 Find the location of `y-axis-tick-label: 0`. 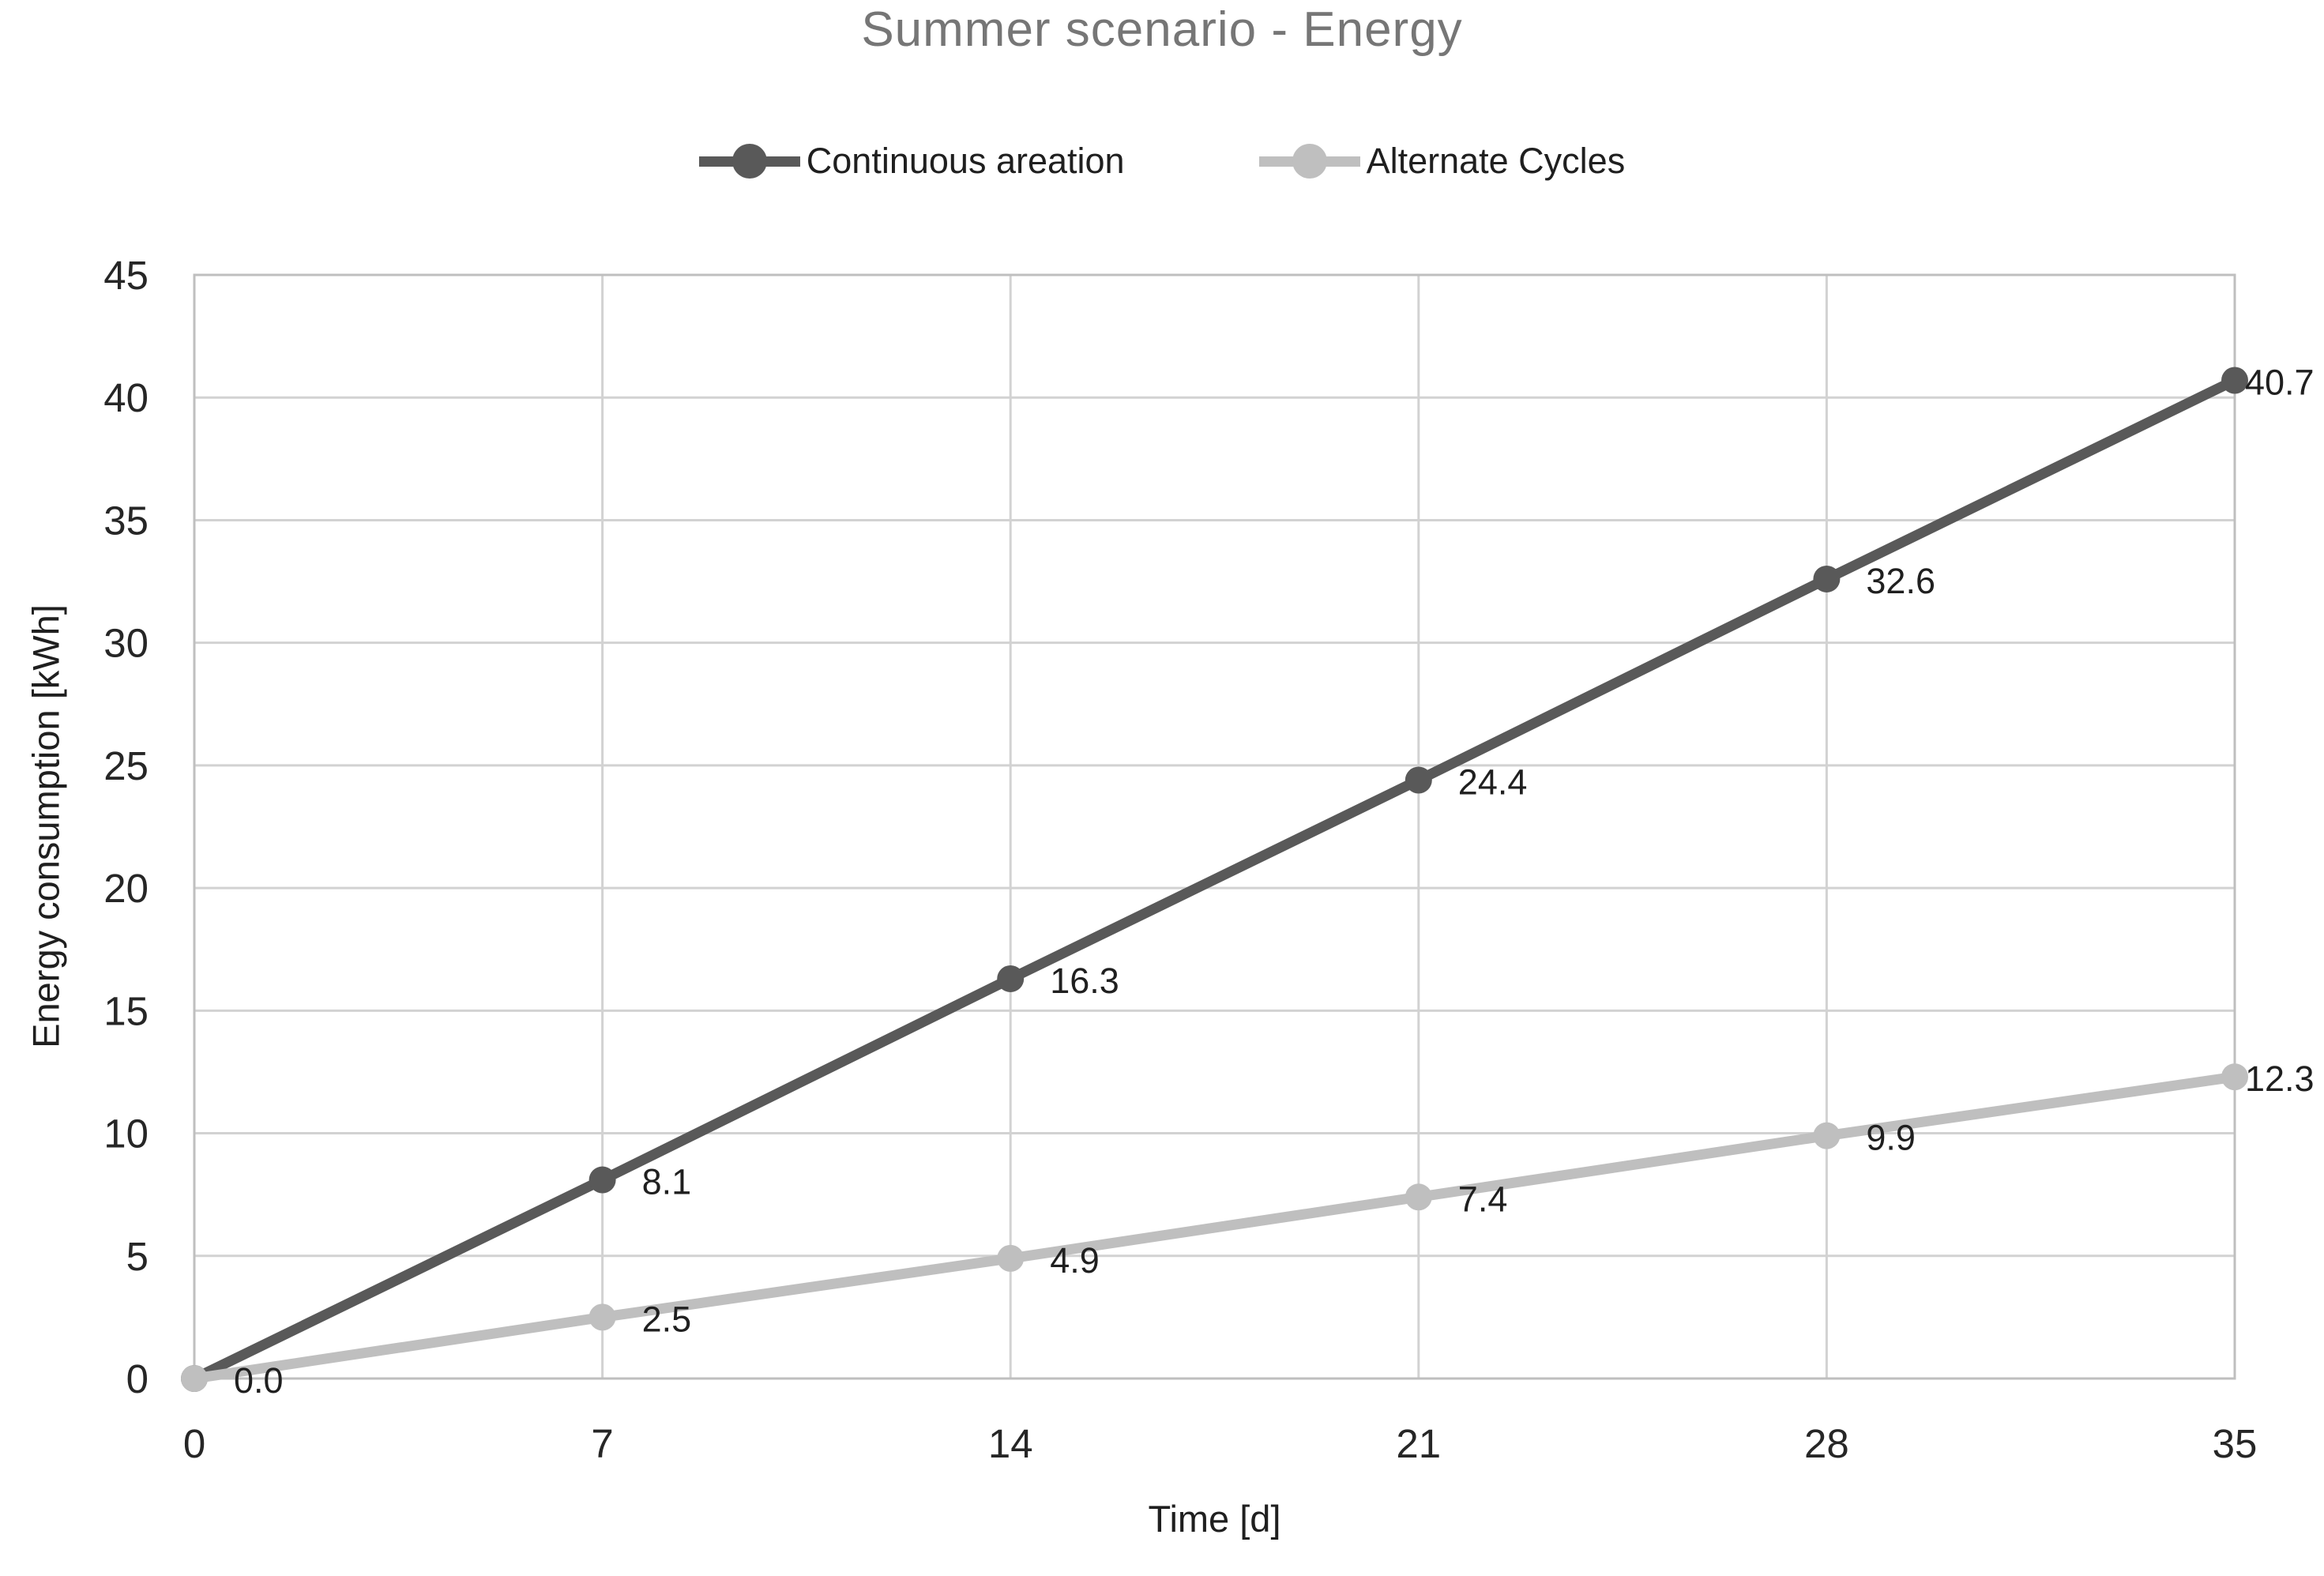

y-axis-tick-label: 0 is located at coordinates (137, 1378).